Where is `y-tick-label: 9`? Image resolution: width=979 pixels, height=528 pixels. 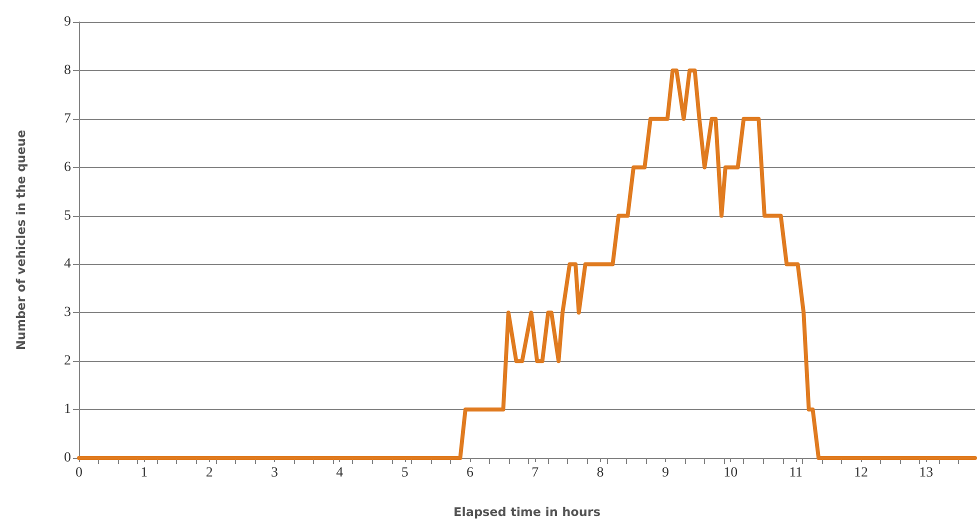 y-tick-label: 9 is located at coordinates (67, 22).